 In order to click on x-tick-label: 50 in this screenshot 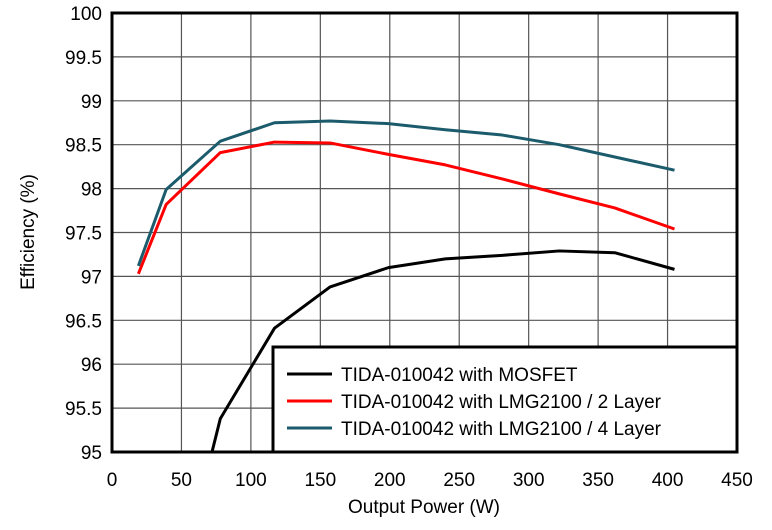, I will do `click(181, 480)`.